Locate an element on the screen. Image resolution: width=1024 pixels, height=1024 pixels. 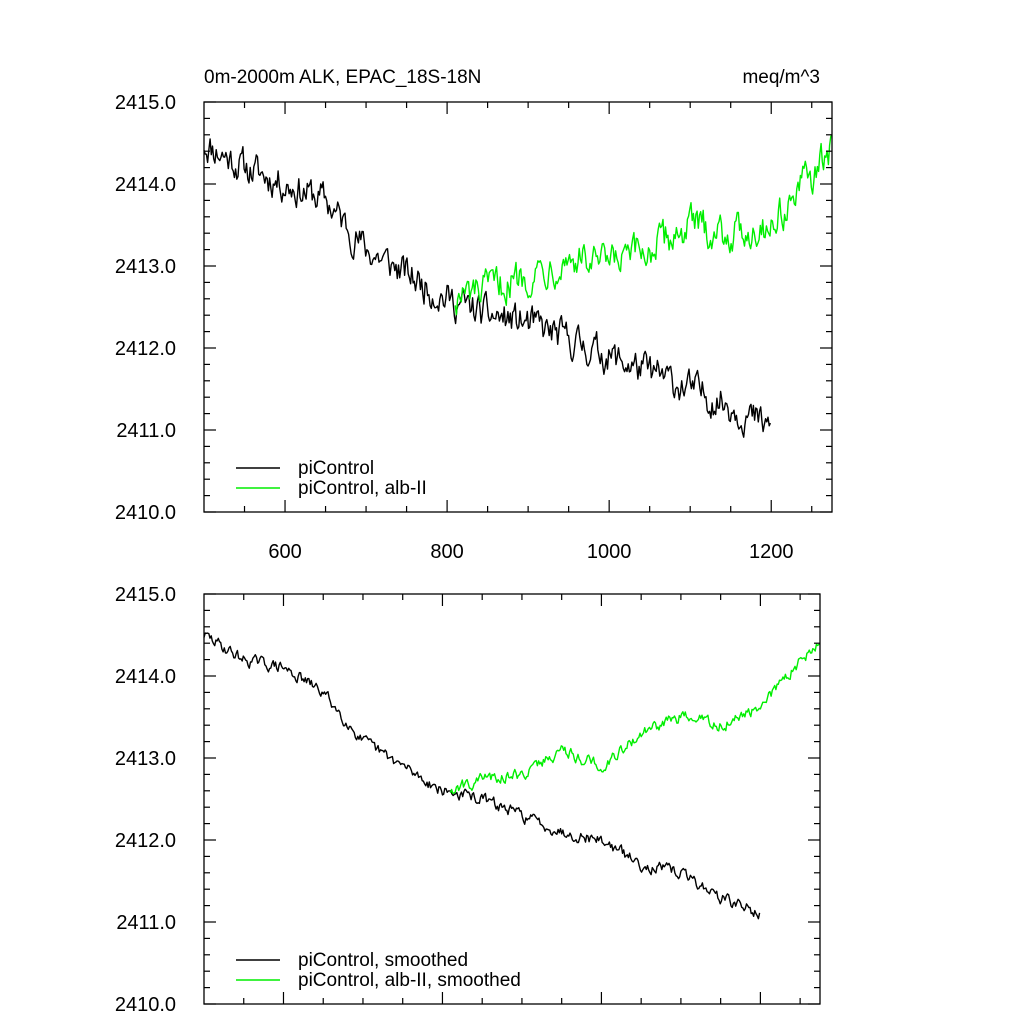
legend-entry: piControl, smoothed is located at coordinates (383, 960).